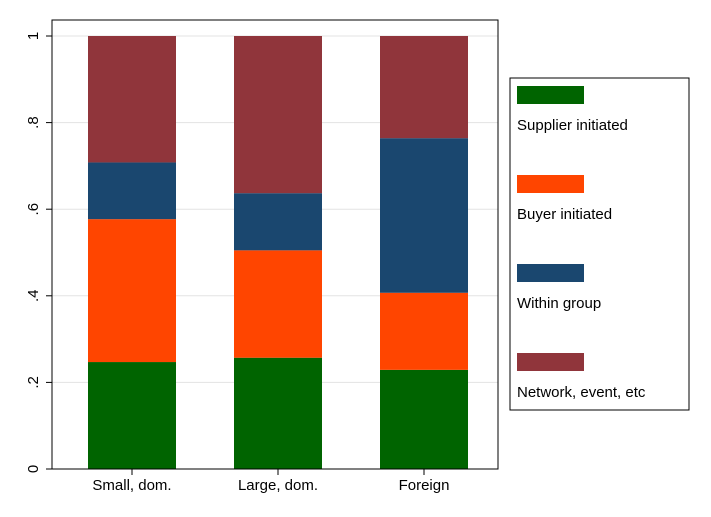 The image size is (711, 517). I want to click on y-tick-label: 1, so click(33, 36).